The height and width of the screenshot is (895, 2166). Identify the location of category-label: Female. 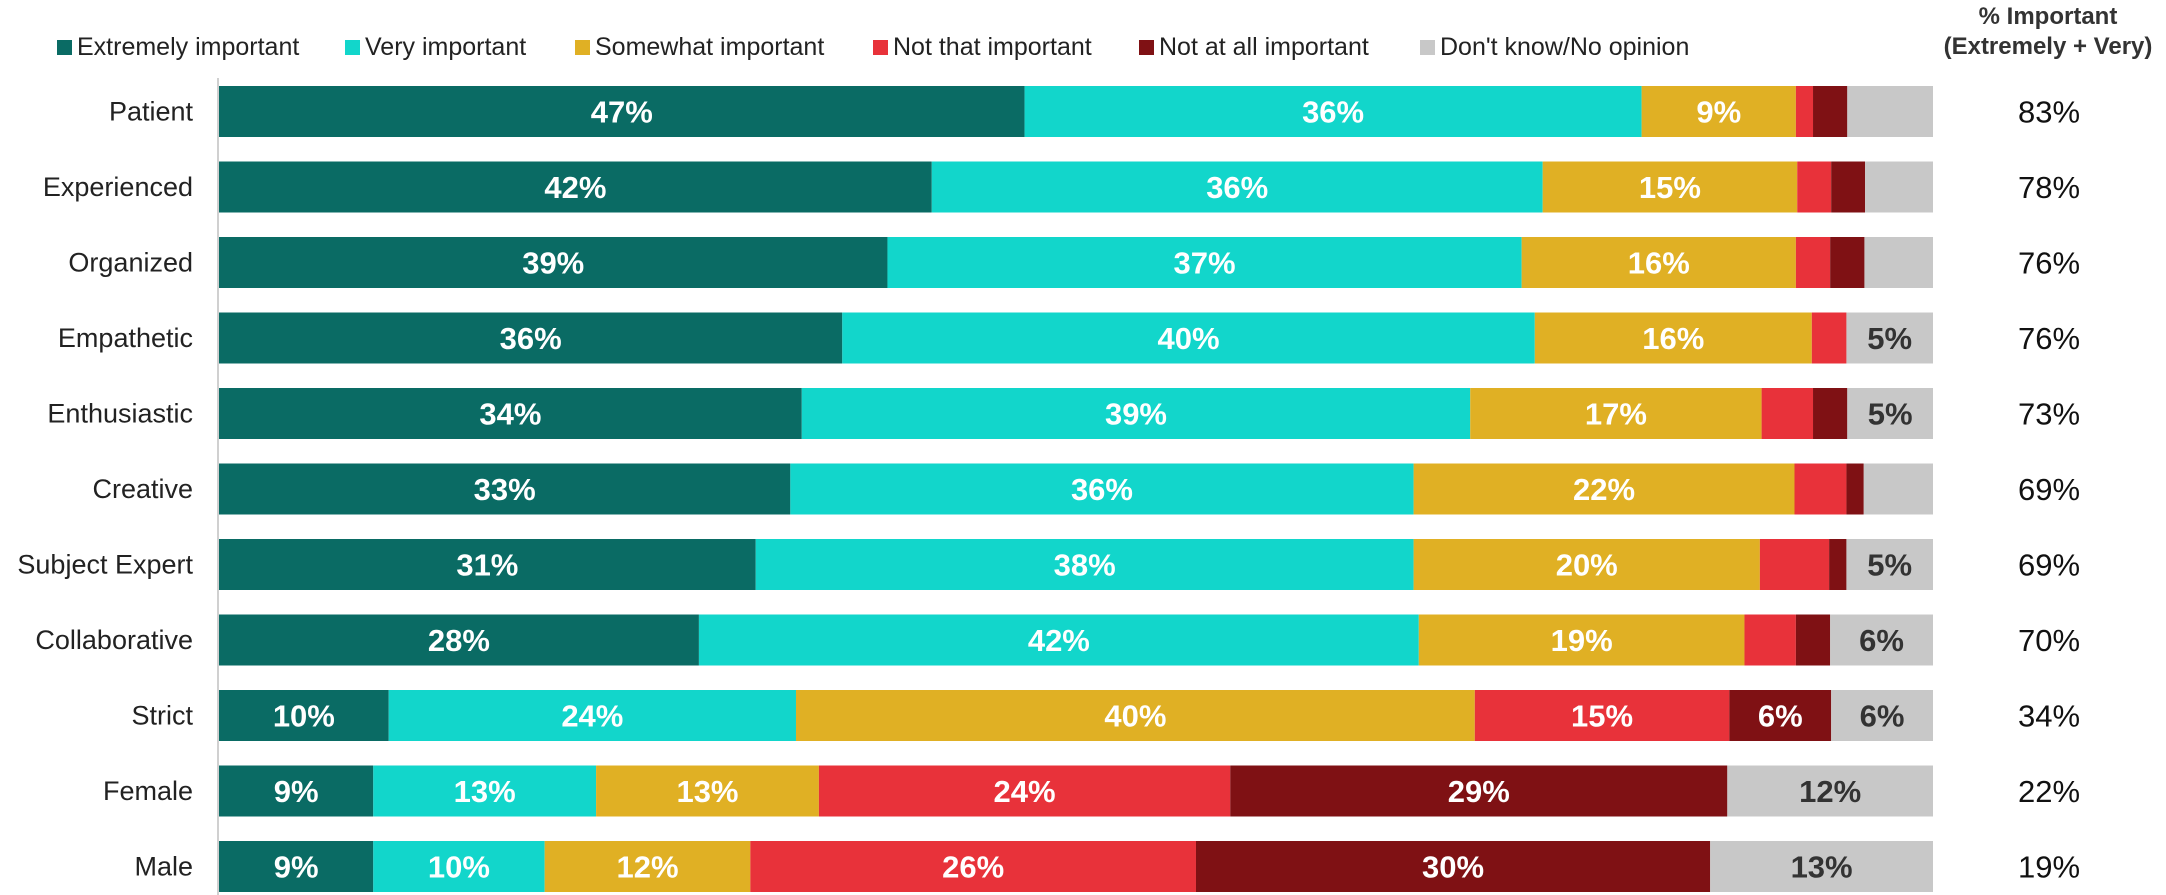
(148, 791).